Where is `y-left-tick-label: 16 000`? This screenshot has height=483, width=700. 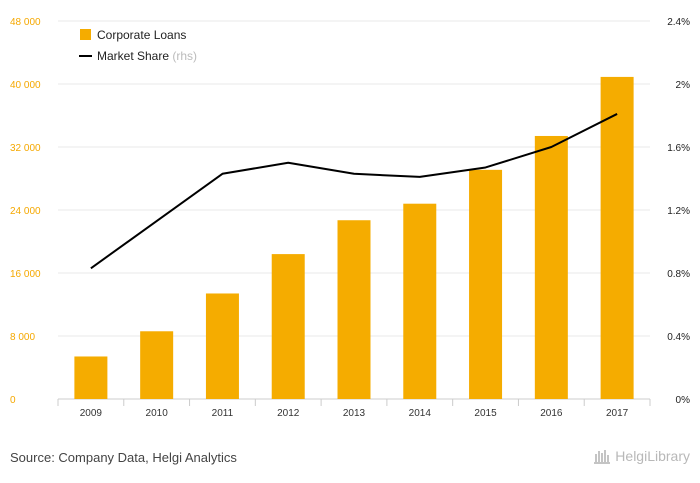
y-left-tick-label: 16 000 is located at coordinates (25, 274).